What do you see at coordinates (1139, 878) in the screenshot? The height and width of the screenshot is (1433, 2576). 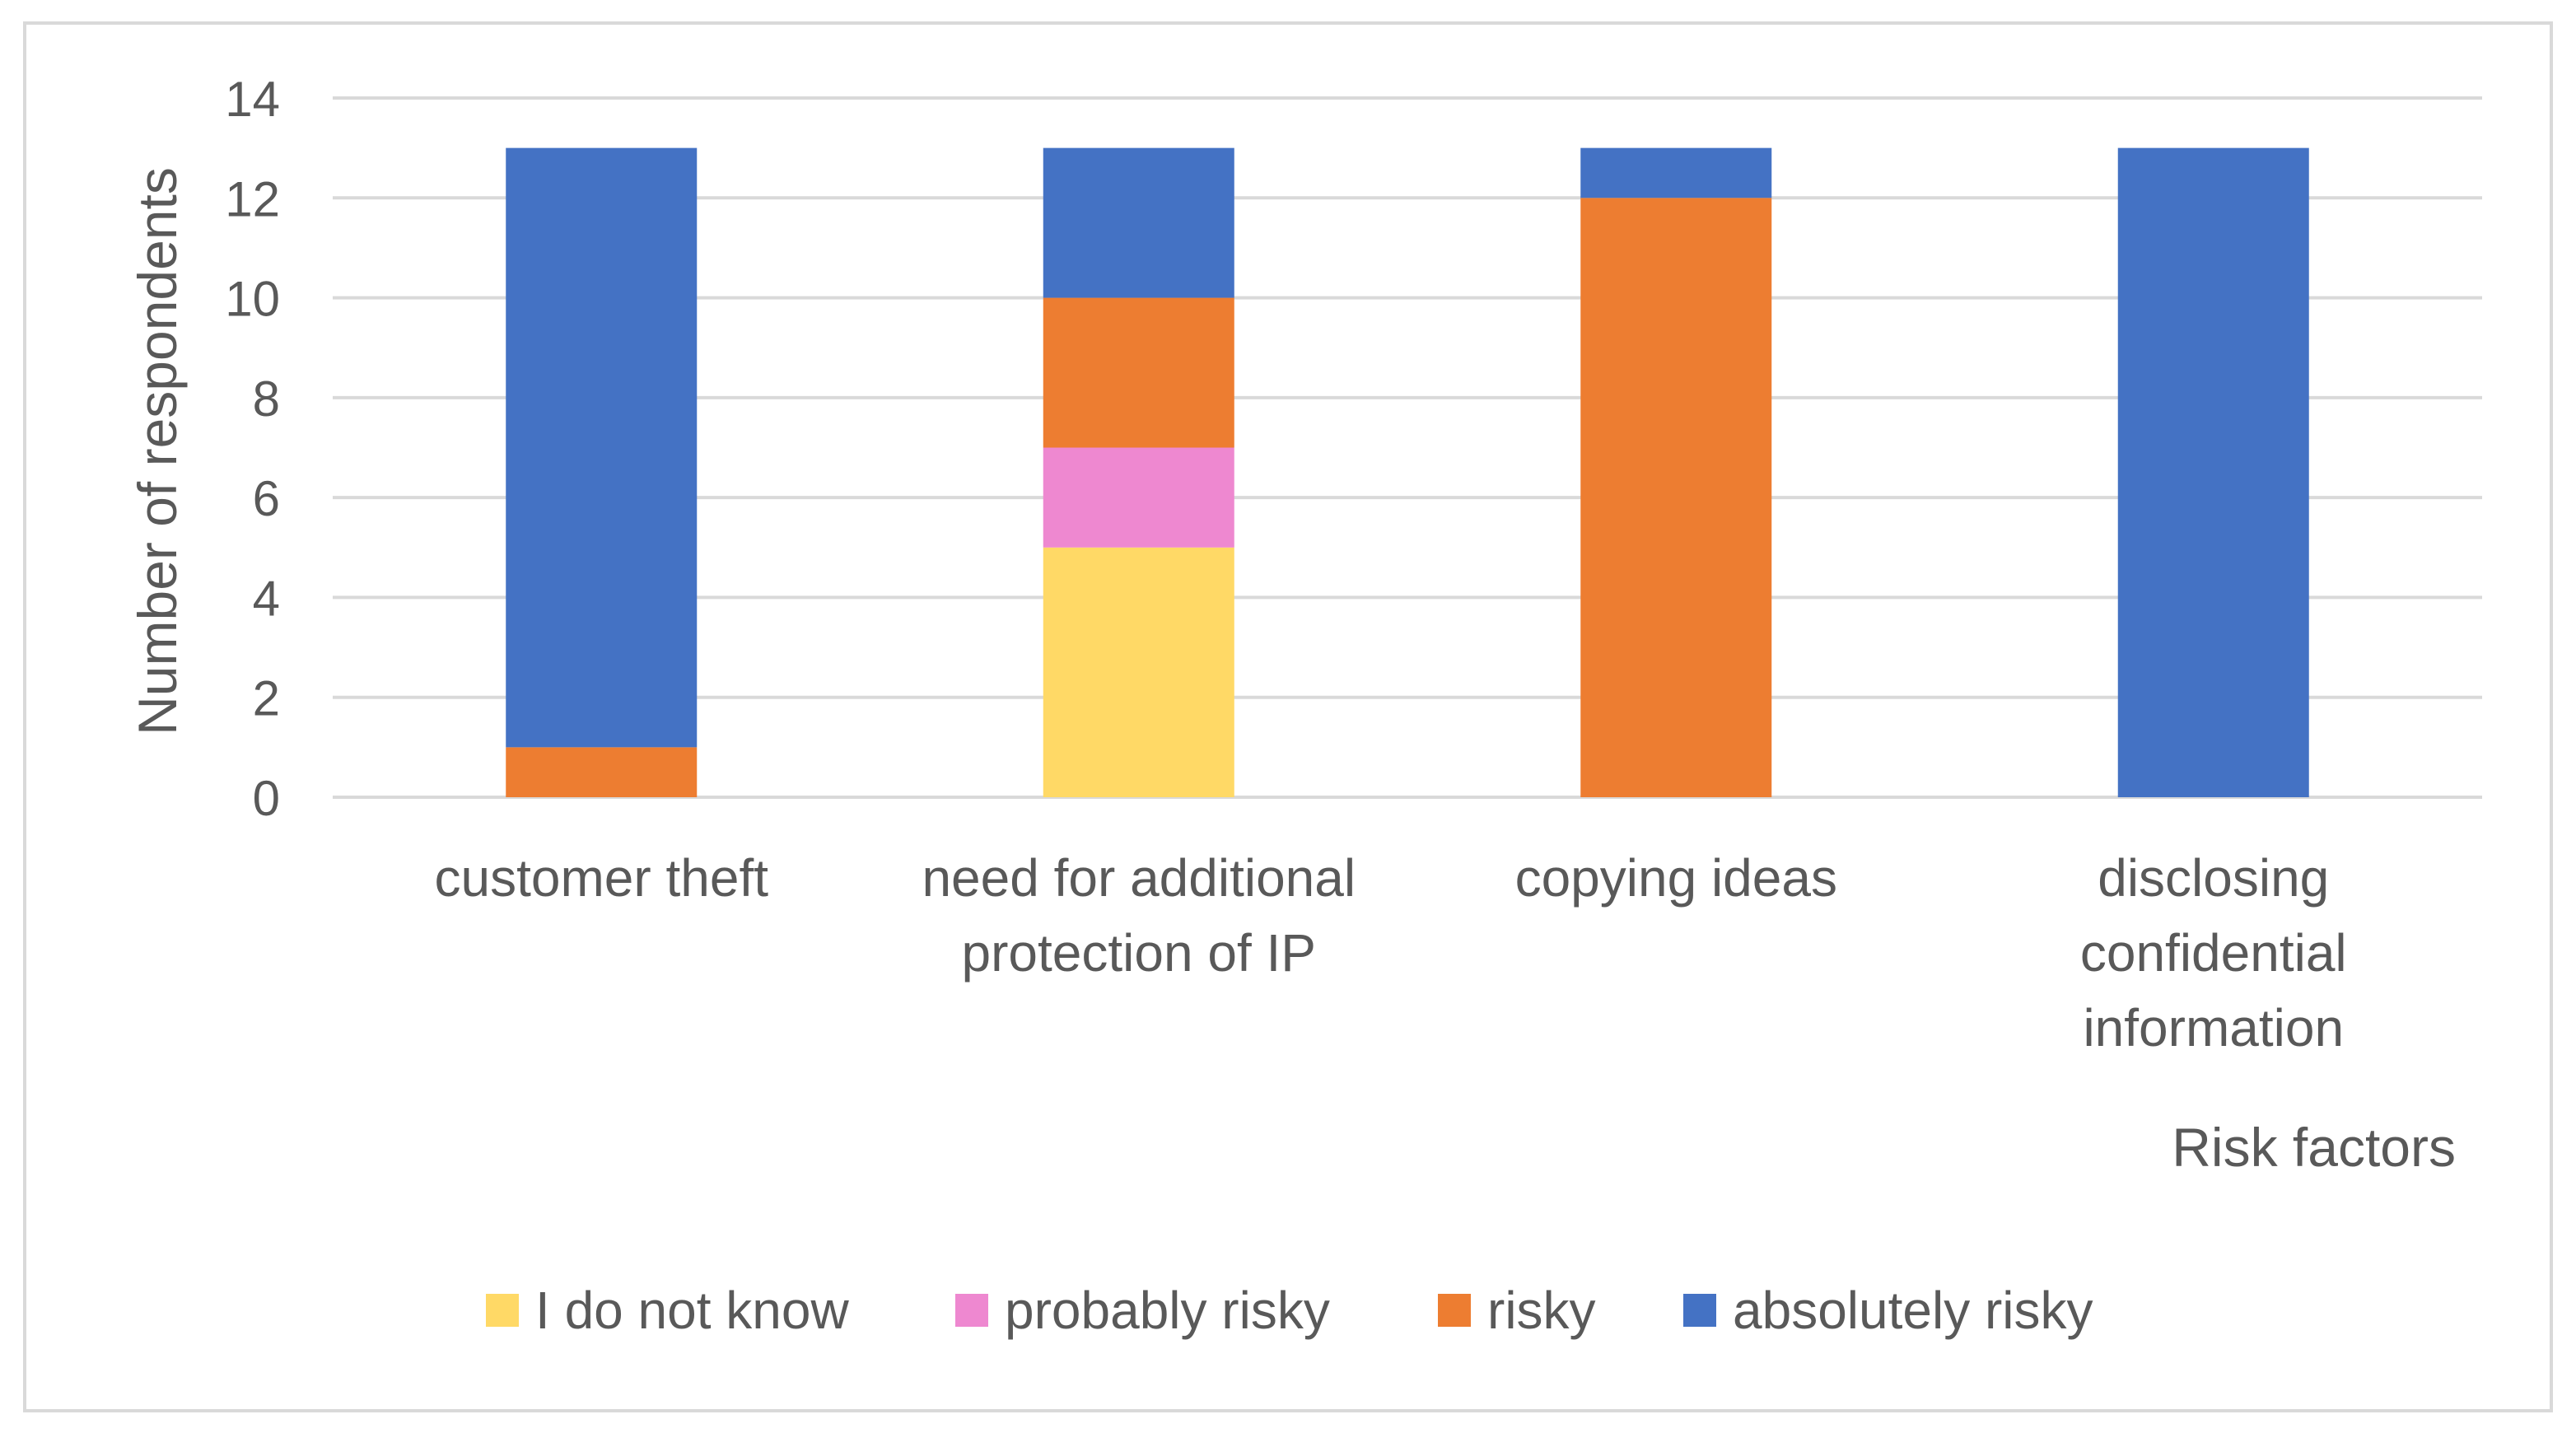 I see `x-tick-label: need for additional` at bounding box center [1139, 878].